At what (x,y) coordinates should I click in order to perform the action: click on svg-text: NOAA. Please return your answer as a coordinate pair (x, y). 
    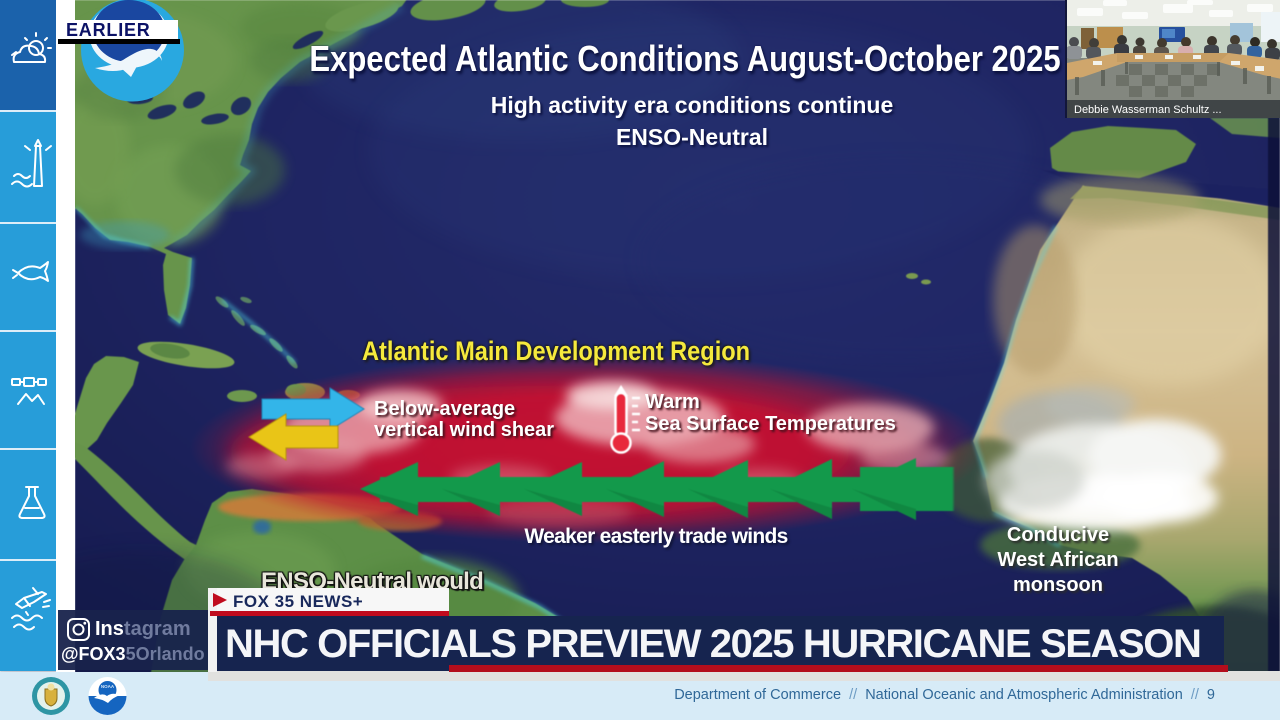
    Looking at the image, I should click on (108, 686).